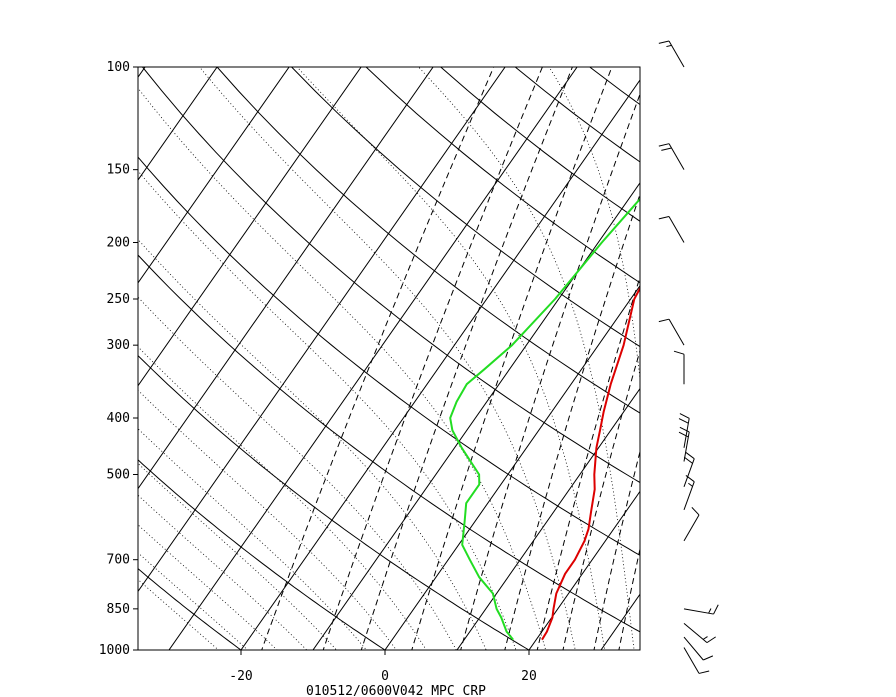 The image size is (896, 697). Describe the element at coordinates (118, 67) in the screenshot. I see `pressure-tick-label: 100` at that location.